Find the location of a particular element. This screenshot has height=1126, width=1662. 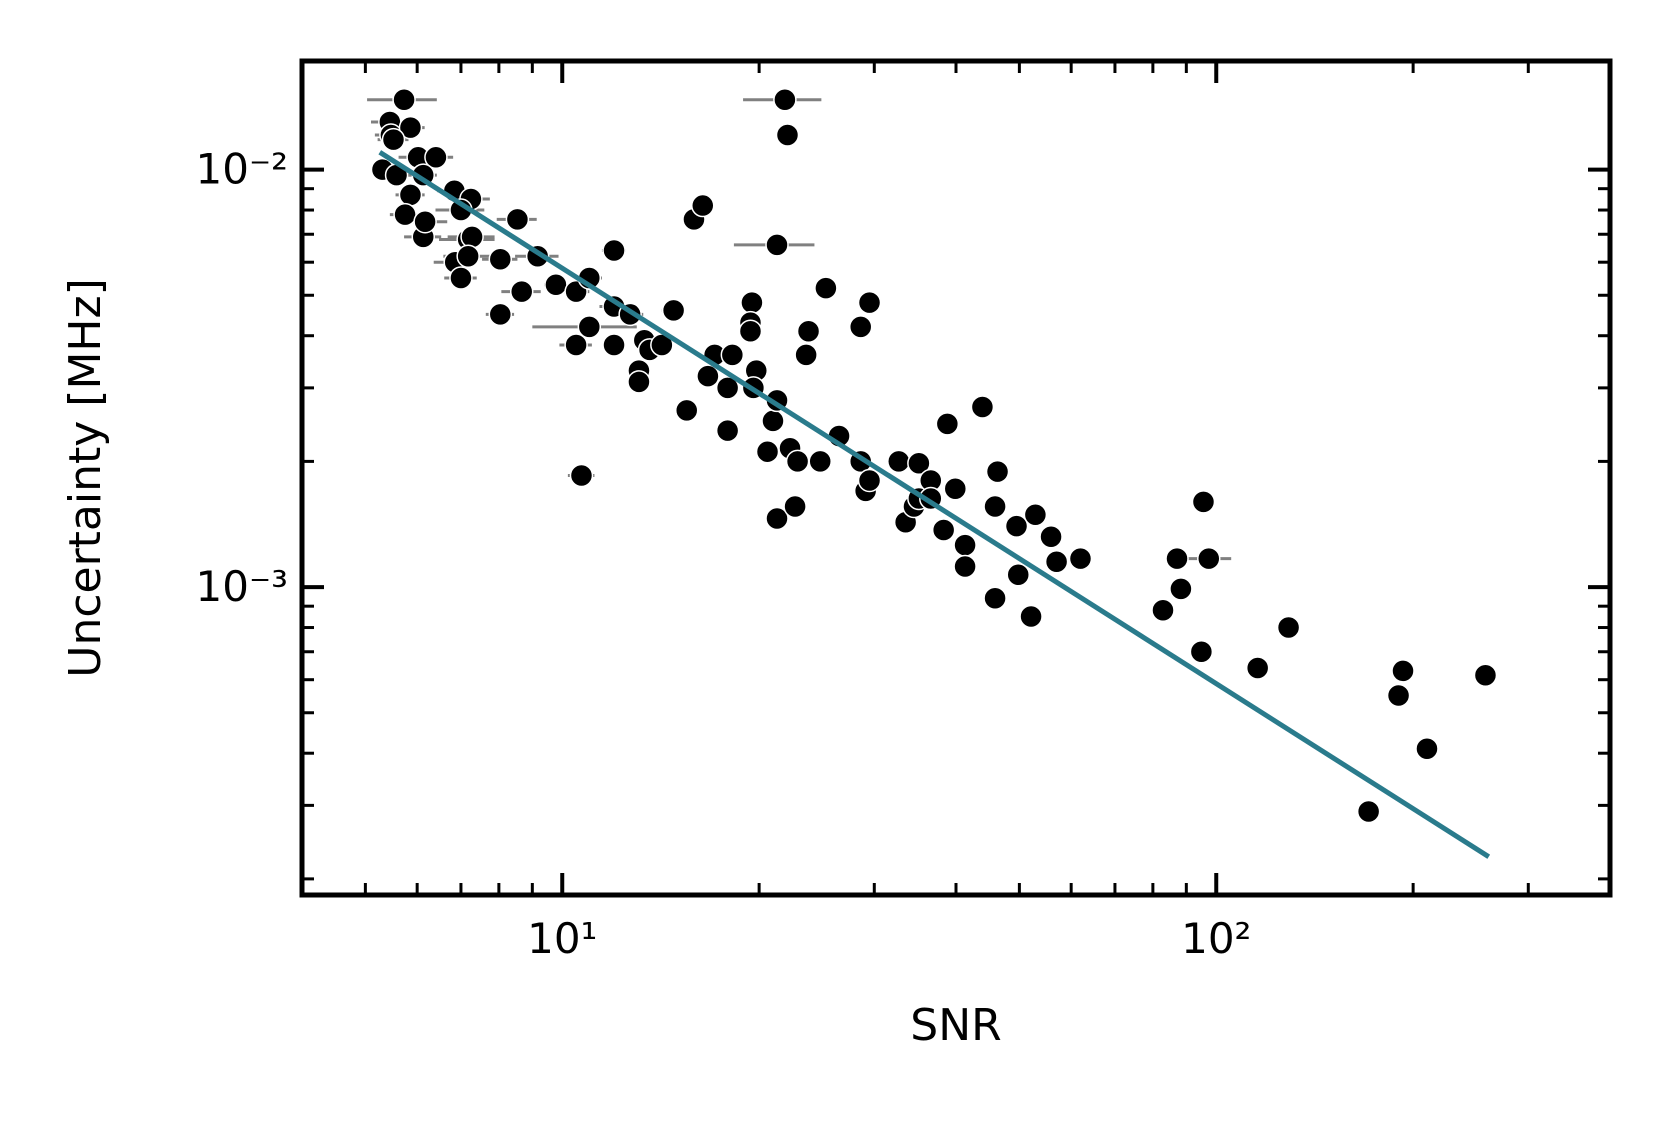

y-tick-label: 10⁻³ is located at coordinates (242, 586).